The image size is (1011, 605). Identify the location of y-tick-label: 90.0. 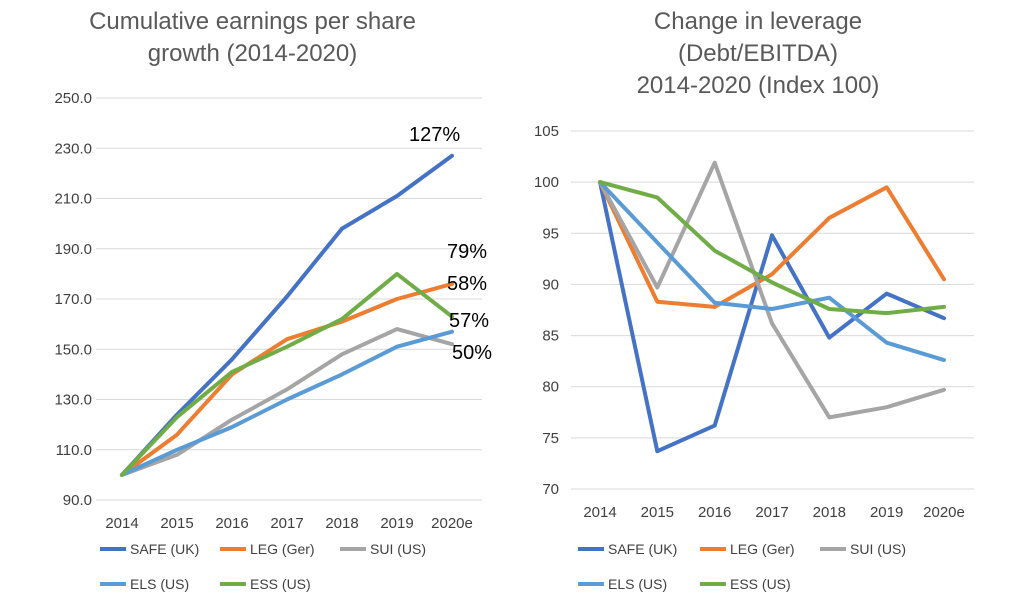
(77, 500).